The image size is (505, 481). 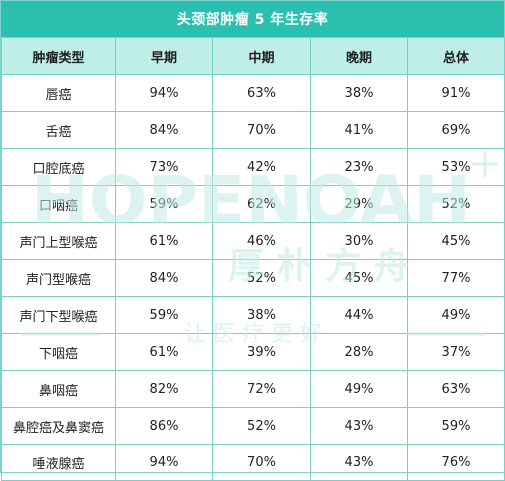 I want to click on cell-mid: 38%, so click(x=262, y=315).